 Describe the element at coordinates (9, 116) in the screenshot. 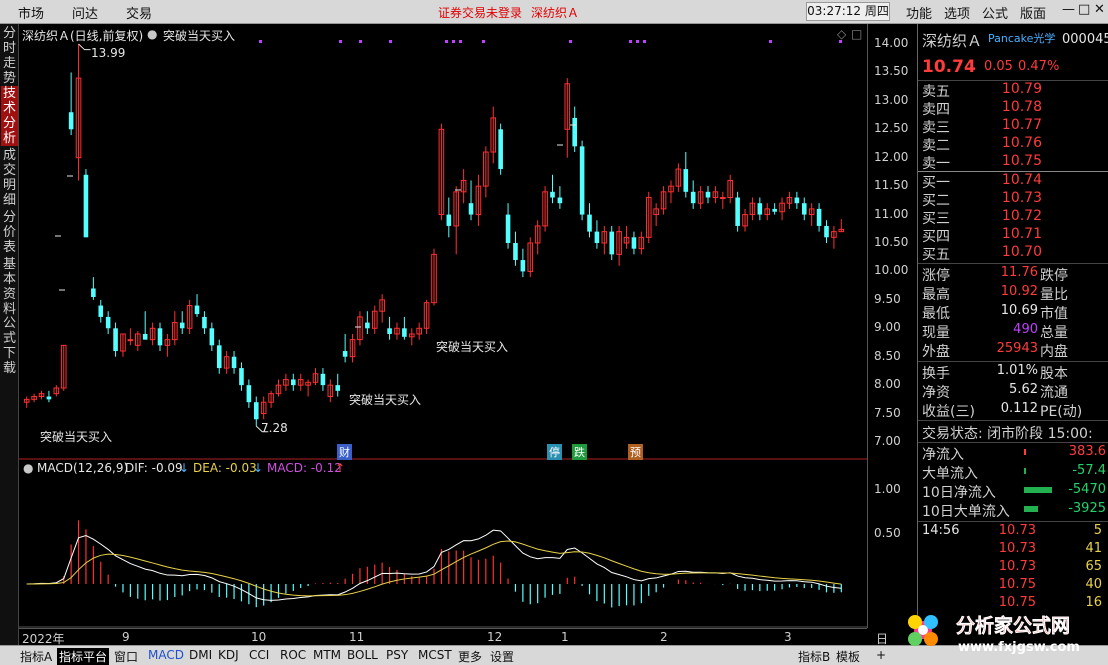

I see `tab-technical: 技术分析` at that location.